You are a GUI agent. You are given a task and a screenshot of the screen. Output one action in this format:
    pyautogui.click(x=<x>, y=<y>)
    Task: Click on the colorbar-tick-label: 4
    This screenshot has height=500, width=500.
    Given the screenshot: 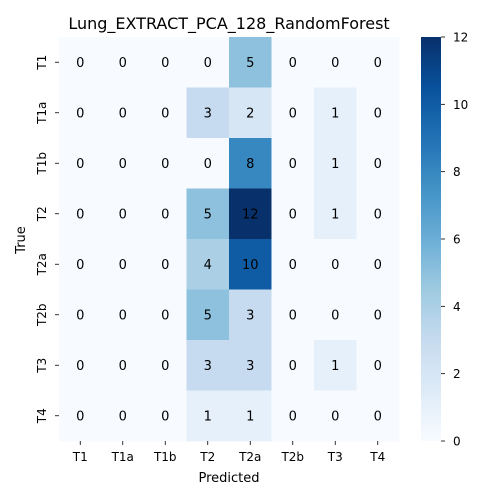 What is the action you would take?
    pyautogui.click(x=457, y=307)
    